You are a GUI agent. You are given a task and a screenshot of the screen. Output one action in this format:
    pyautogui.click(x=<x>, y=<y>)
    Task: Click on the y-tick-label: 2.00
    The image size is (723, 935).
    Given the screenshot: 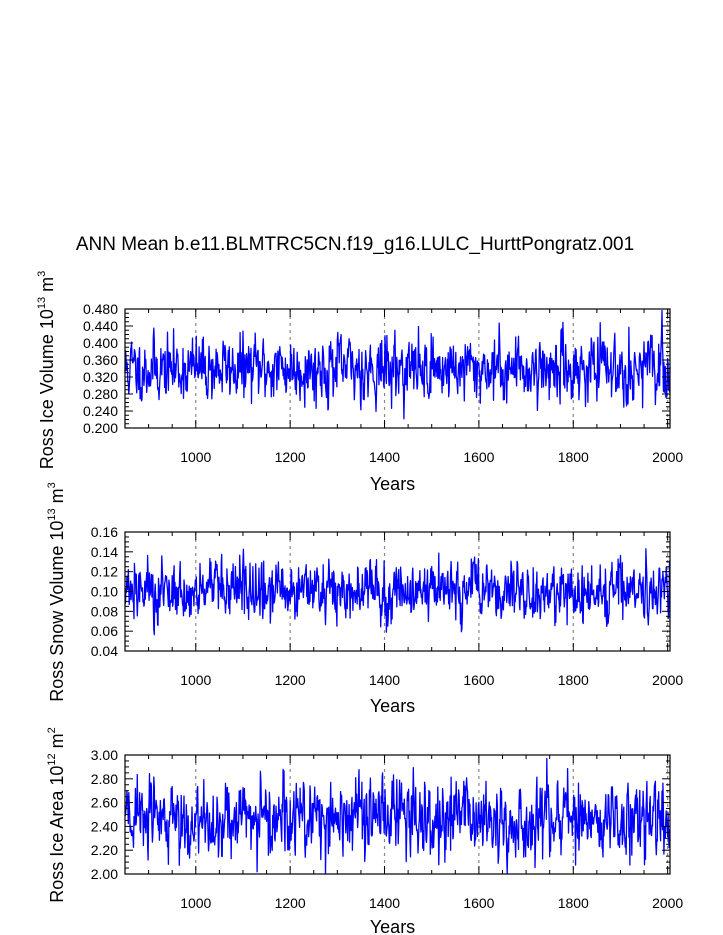 What is the action you would take?
    pyautogui.click(x=104, y=874)
    